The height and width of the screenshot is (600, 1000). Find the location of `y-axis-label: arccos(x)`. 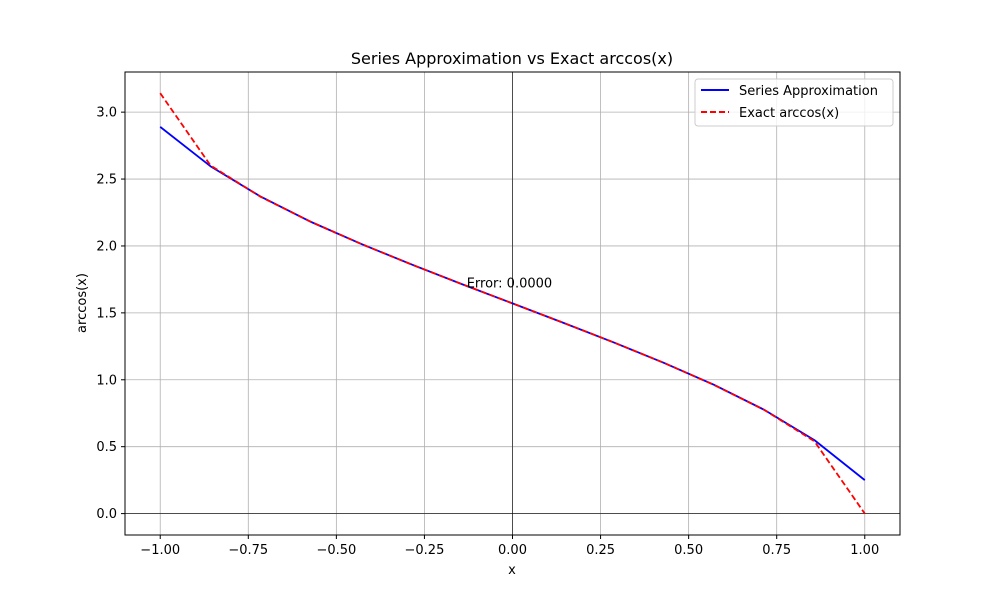

y-axis-label: arccos(x) is located at coordinates (82, 303).